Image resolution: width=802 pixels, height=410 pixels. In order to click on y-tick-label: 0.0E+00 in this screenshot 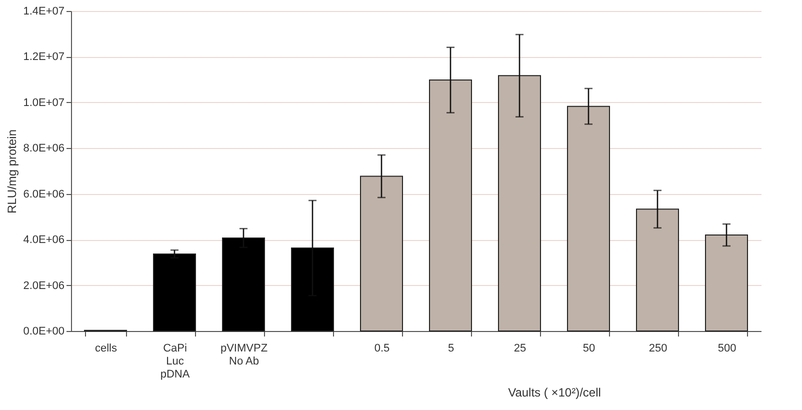, I will do `click(43, 332)`.